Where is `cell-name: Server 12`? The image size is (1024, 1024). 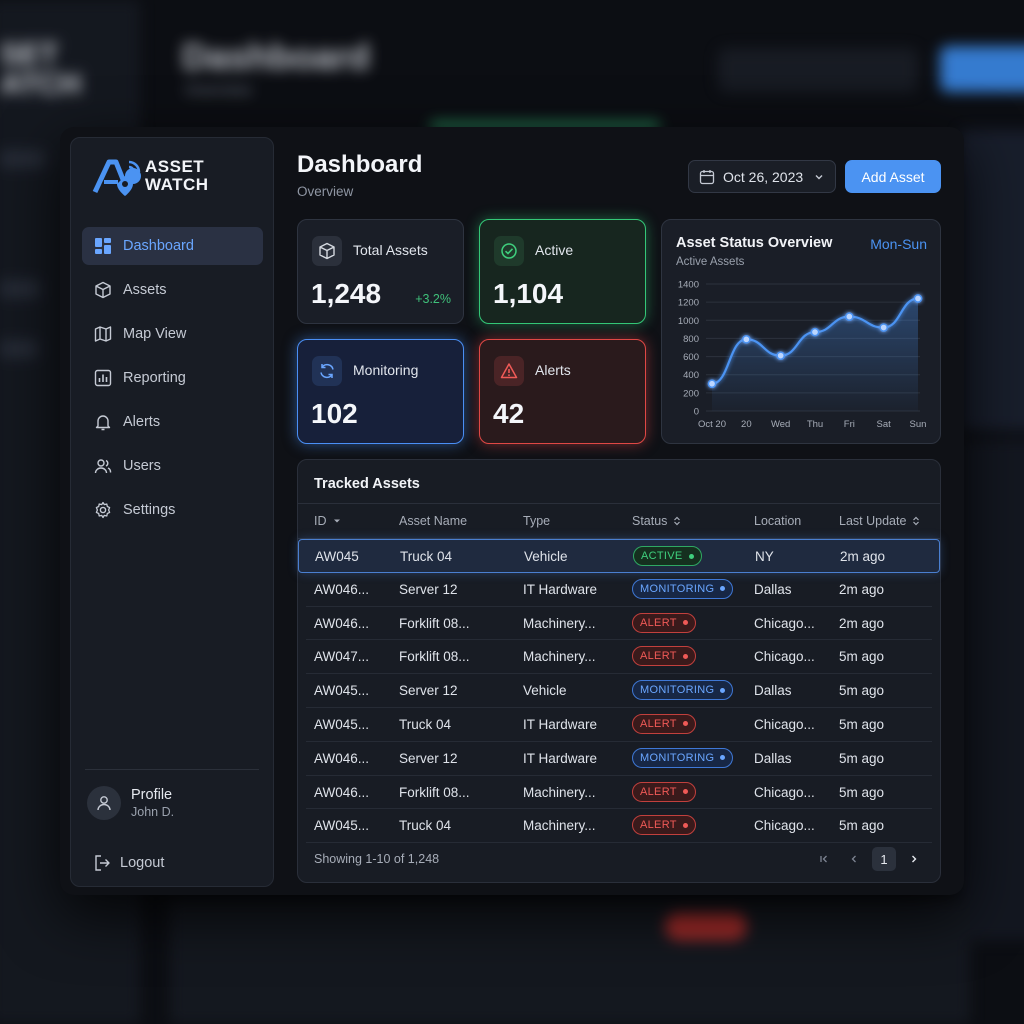 cell-name: Server 12 is located at coordinates (428, 691).